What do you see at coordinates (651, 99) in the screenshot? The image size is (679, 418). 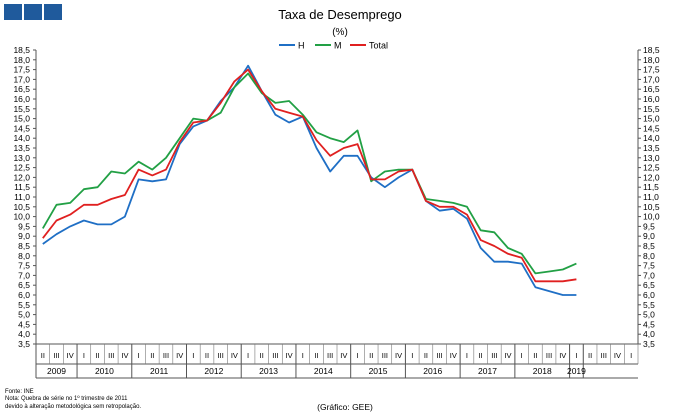 I see `y-tick-label-right: 16,0` at bounding box center [651, 99].